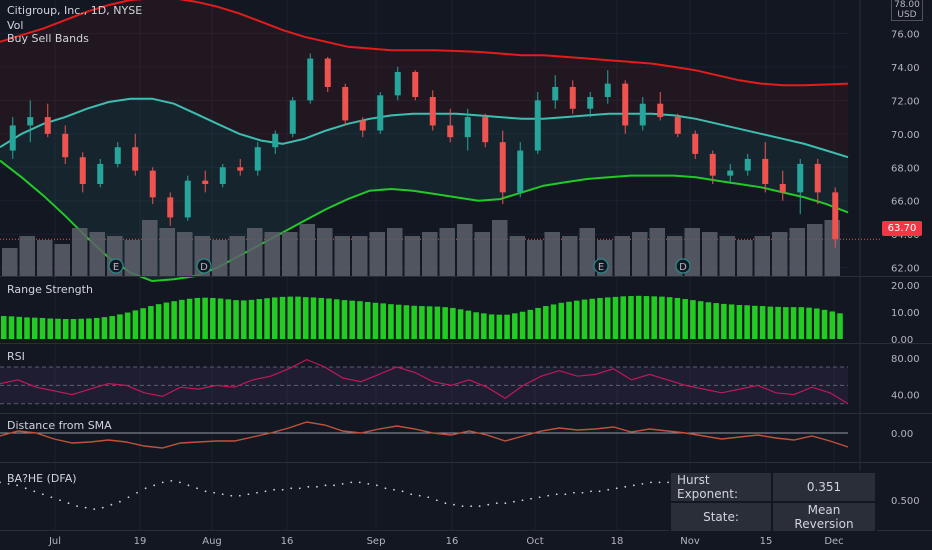 Image resolution: width=932 pixels, height=550 pixels. Describe the element at coordinates (48, 38) in the screenshot. I see `bands-legend: Buy Sell Bands` at that location.